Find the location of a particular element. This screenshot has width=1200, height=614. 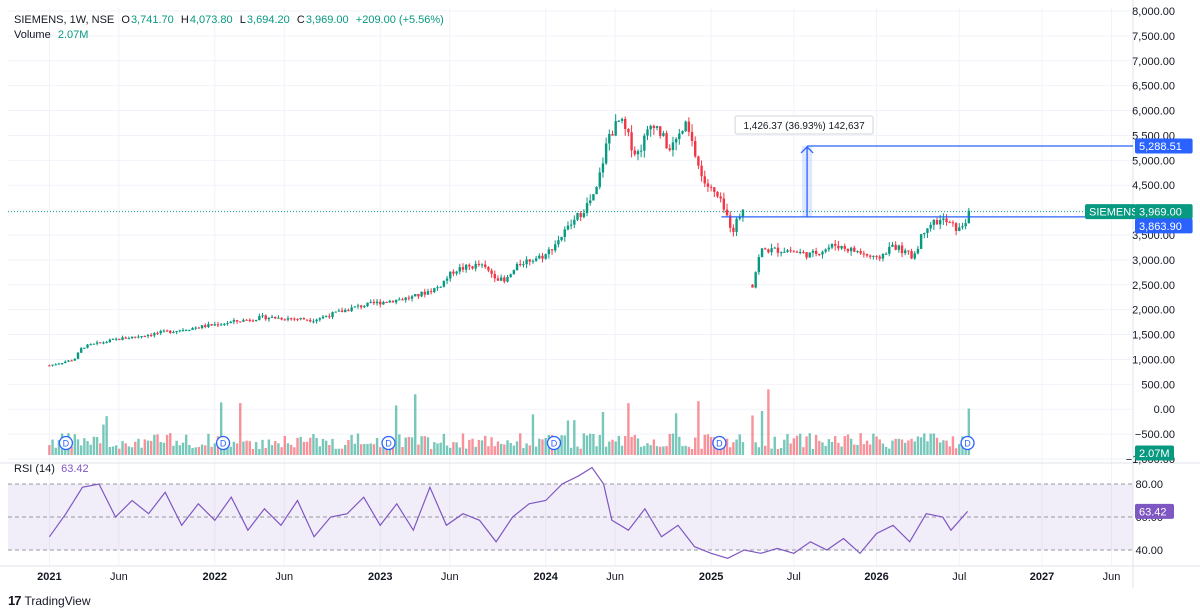

close-label: C is located at coordinates (300, 20).